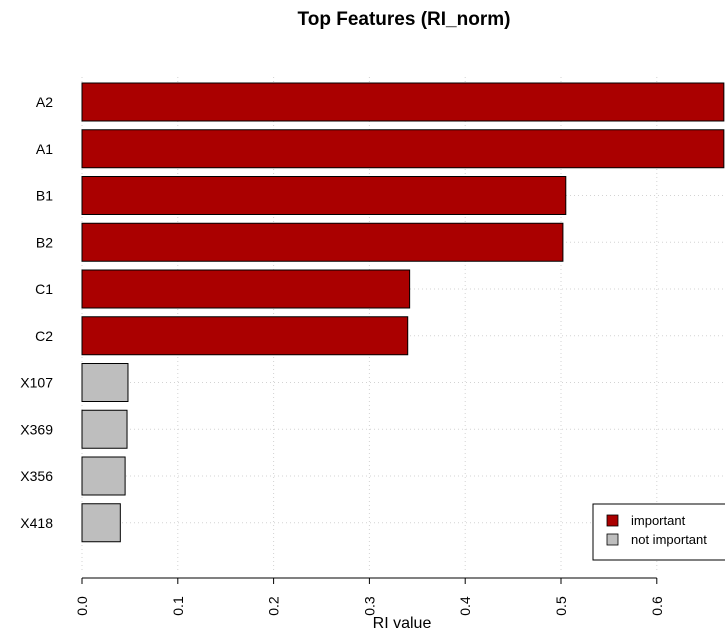  I want to click on x-tick-label-3: 0.3, so click(369, 606).